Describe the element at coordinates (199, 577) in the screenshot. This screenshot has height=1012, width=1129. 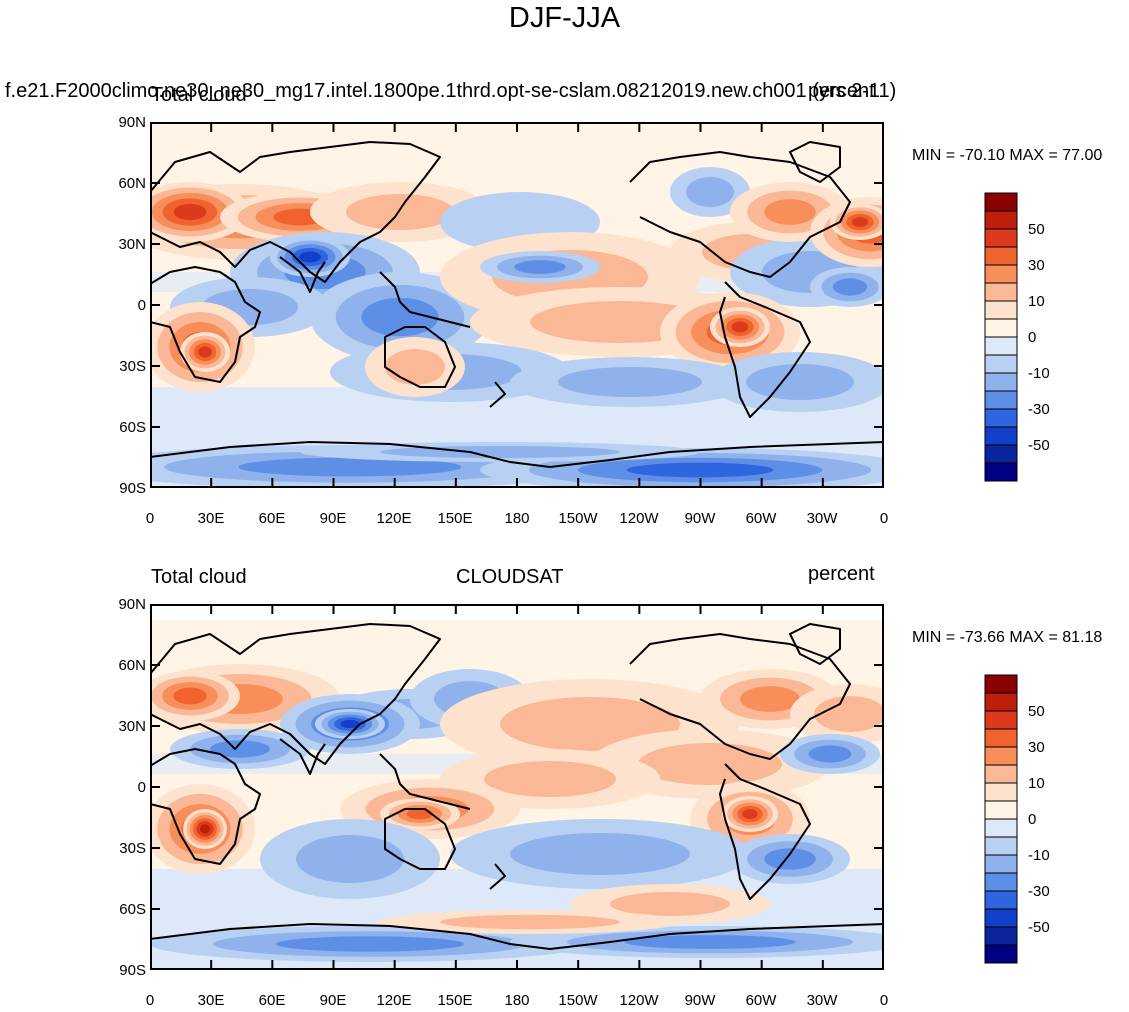
I see `obs-left-title: Total cloud` at that location.